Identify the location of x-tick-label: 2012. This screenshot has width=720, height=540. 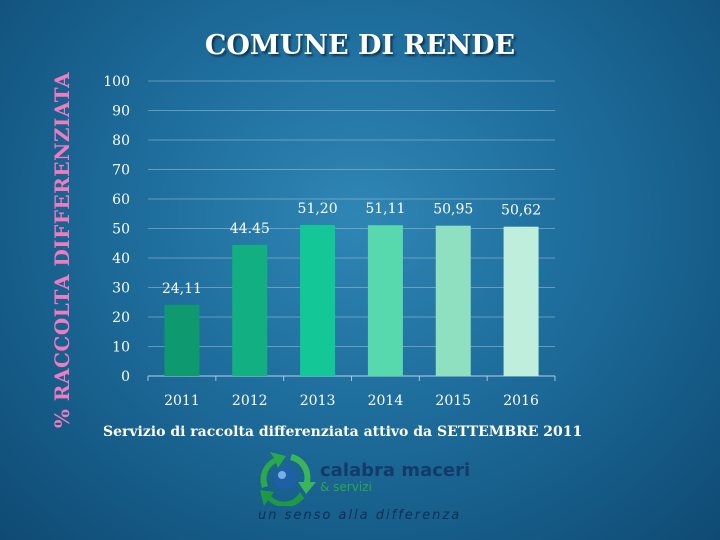
(250, 401).